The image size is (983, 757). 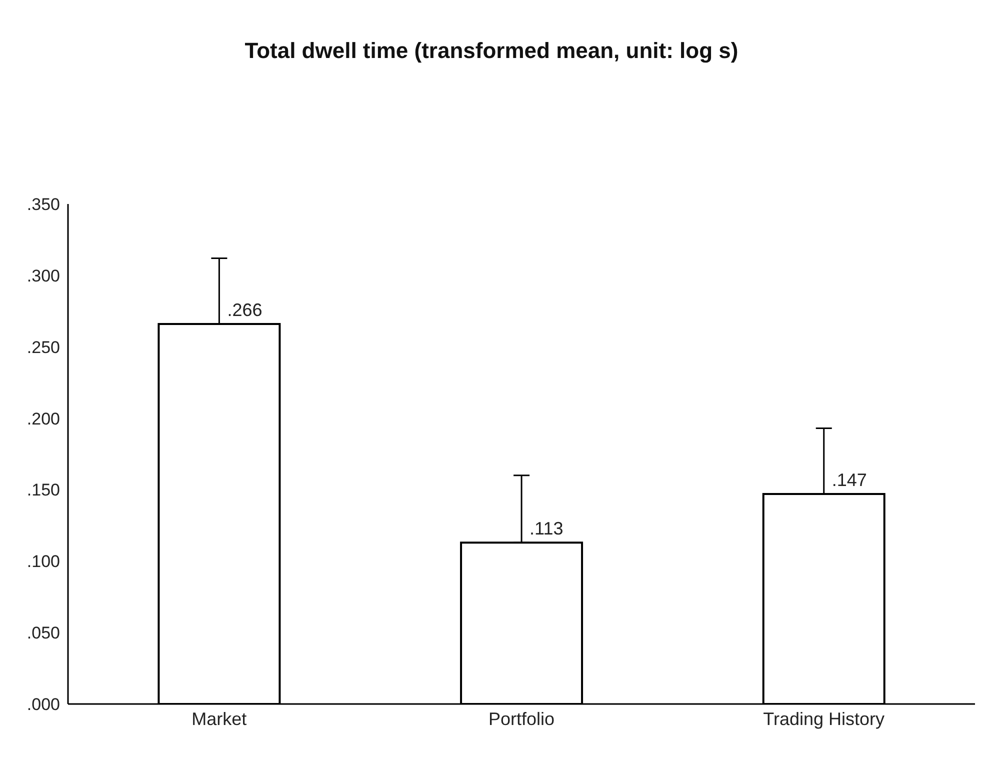 I want to click on data-label: .266, so click(x=244, y=310).